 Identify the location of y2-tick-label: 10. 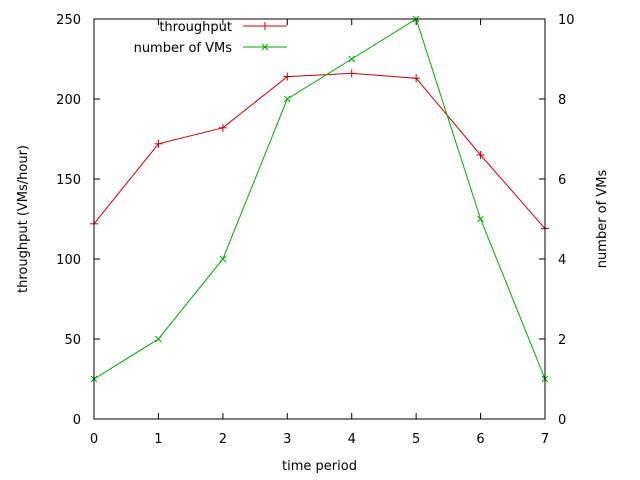
(566, 20).